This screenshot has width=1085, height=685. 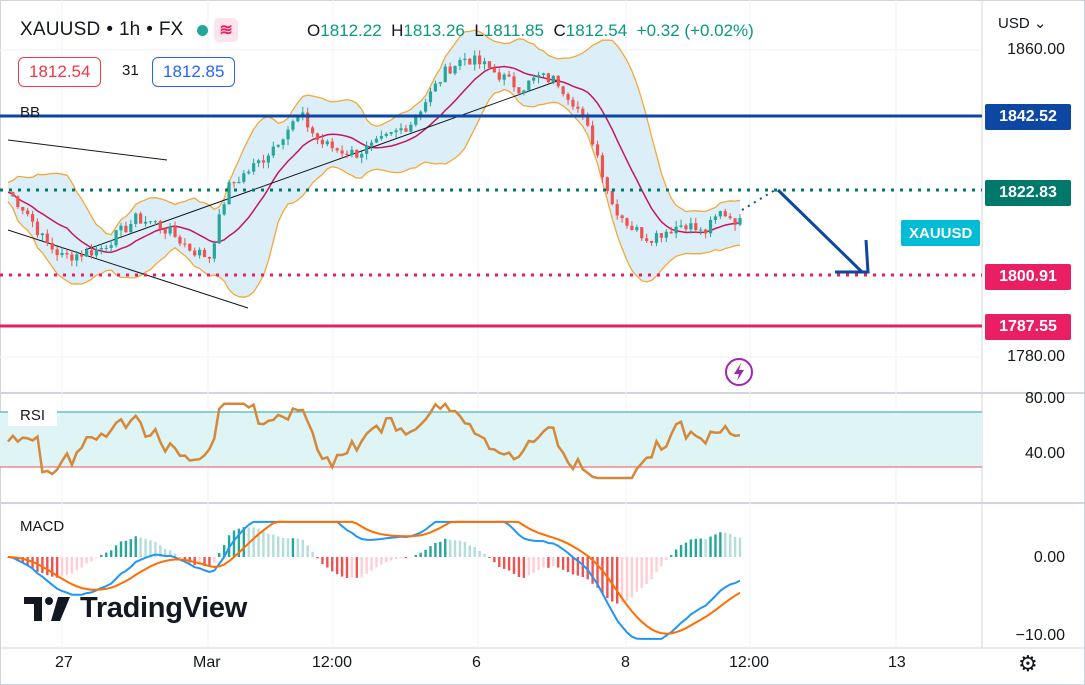 I want to click on market-status-icon, so click(x=203, y=30).